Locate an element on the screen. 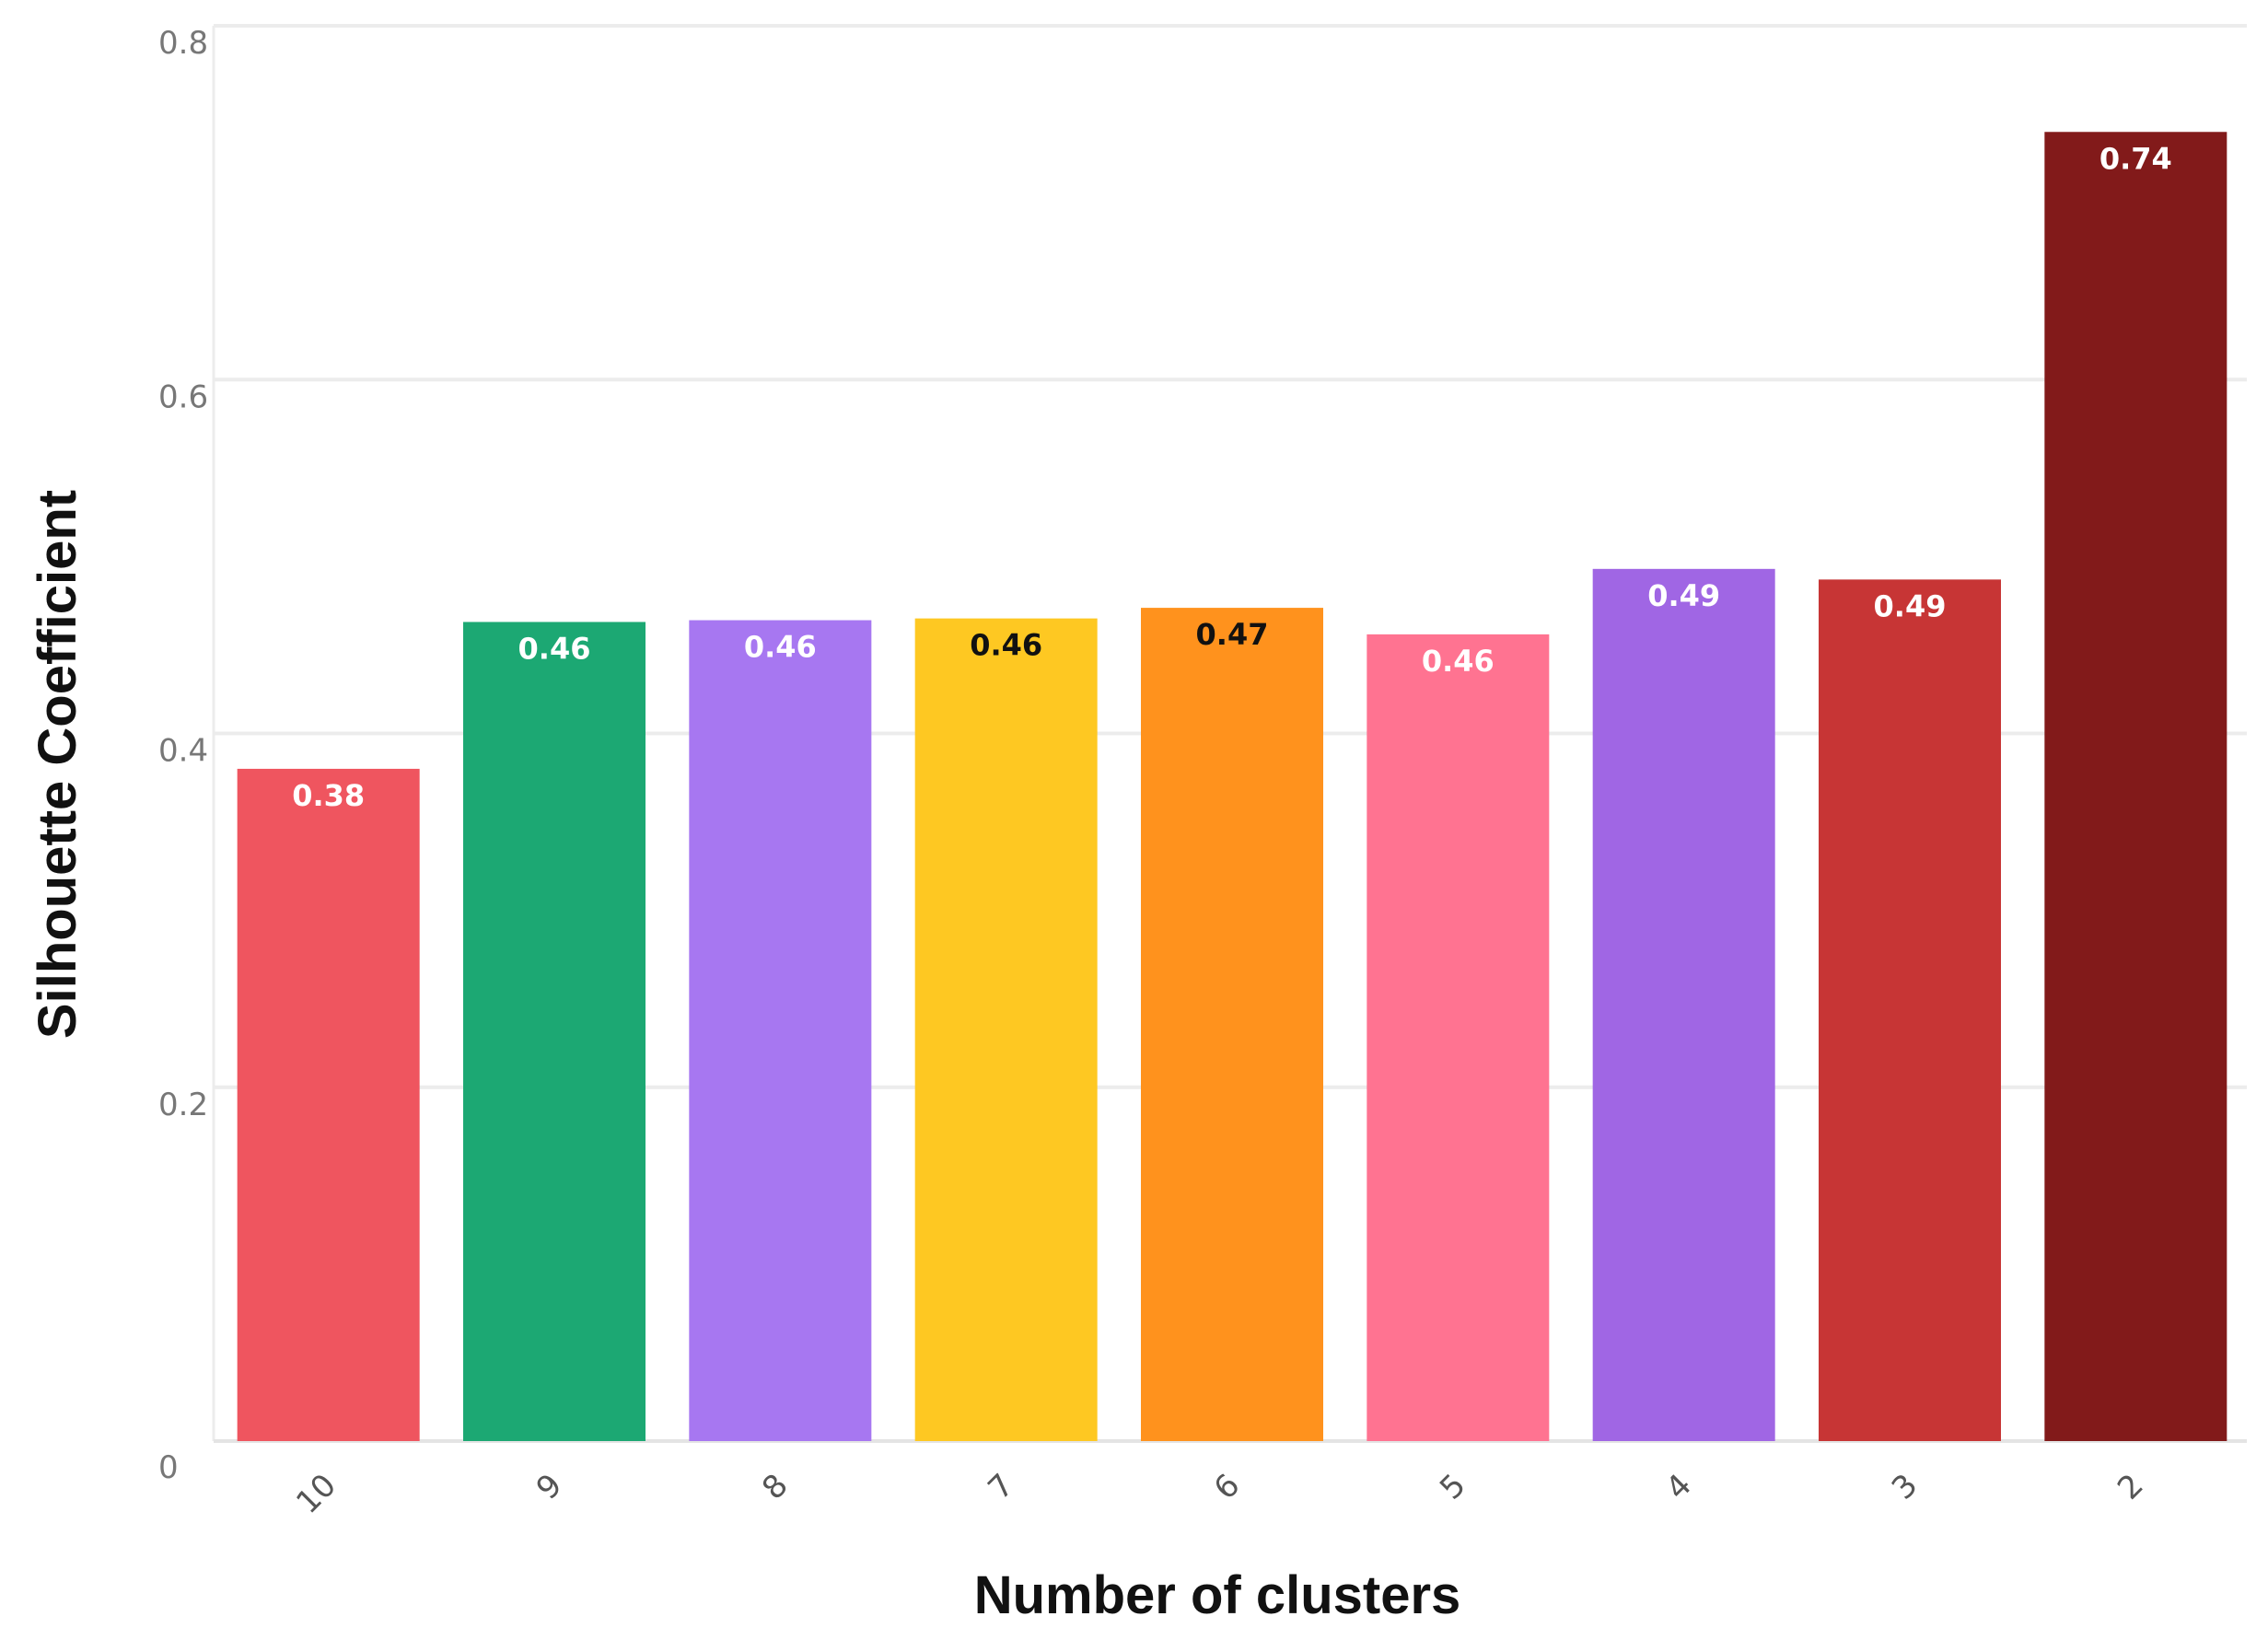 This screenshot has width=2268, height=1628. x-tick-label: 6 is located at coordinates (1228, 1487).